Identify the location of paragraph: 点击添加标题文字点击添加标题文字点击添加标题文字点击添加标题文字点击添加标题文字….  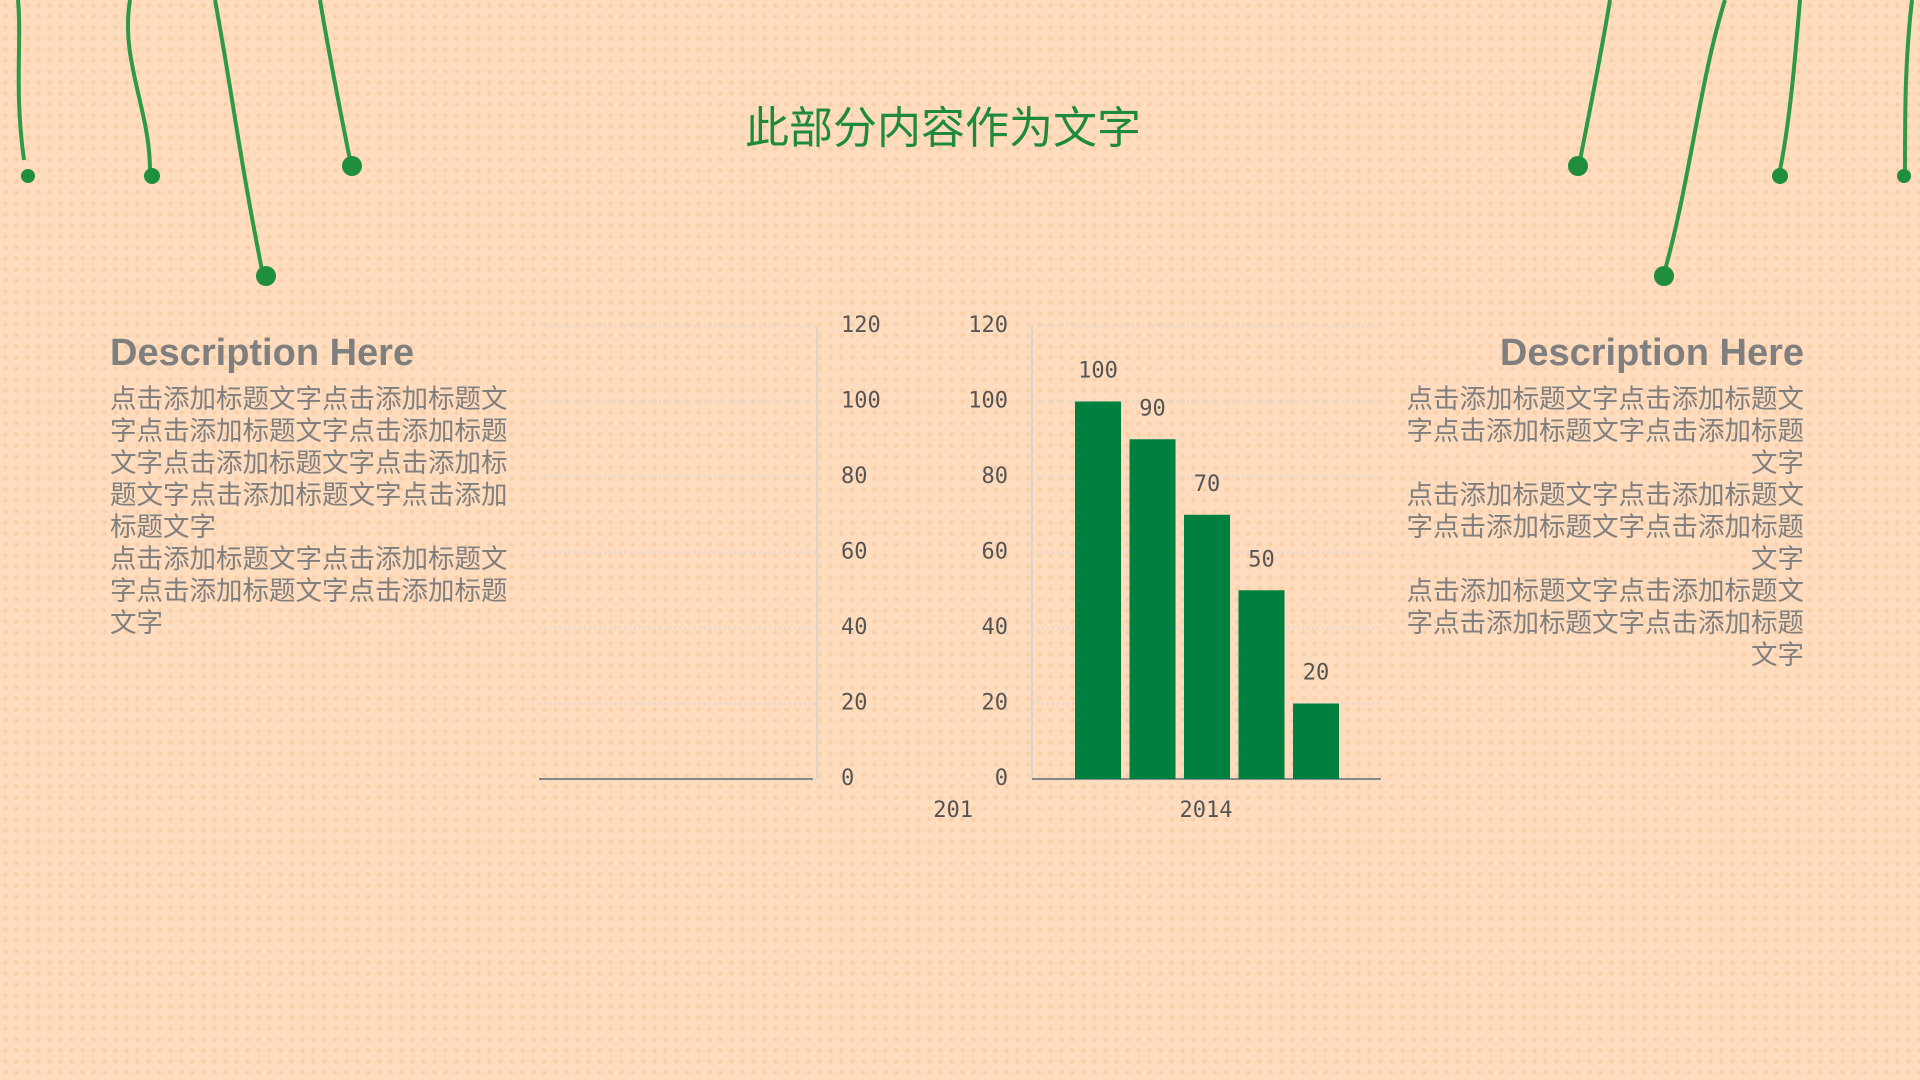
(309, 463).